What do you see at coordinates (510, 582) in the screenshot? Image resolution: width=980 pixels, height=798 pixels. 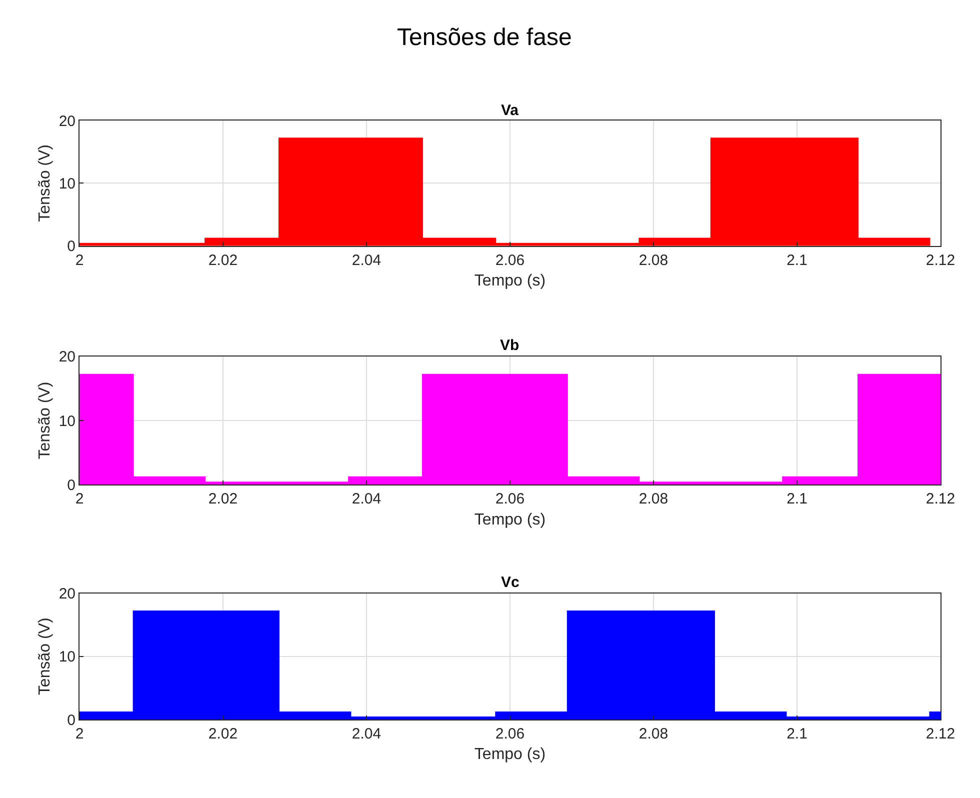 I see `chart-title: Vc` at bounding box center [510, 582].